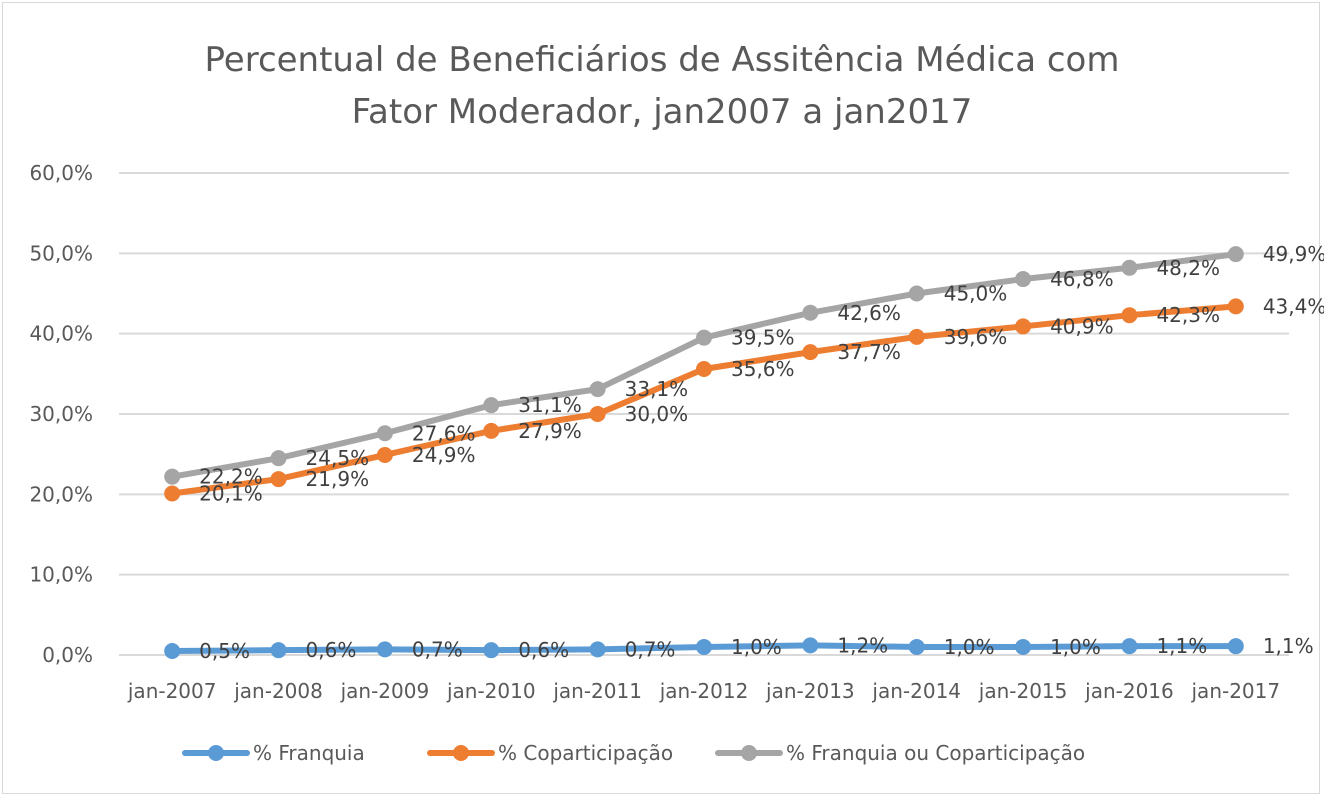 The width and height of the screenshot is (1324, 798). What do you see at coordinates (61, 173) in the screenshot?
I see `y-tick-label: 60,0%` at bounding box center [61, 173].